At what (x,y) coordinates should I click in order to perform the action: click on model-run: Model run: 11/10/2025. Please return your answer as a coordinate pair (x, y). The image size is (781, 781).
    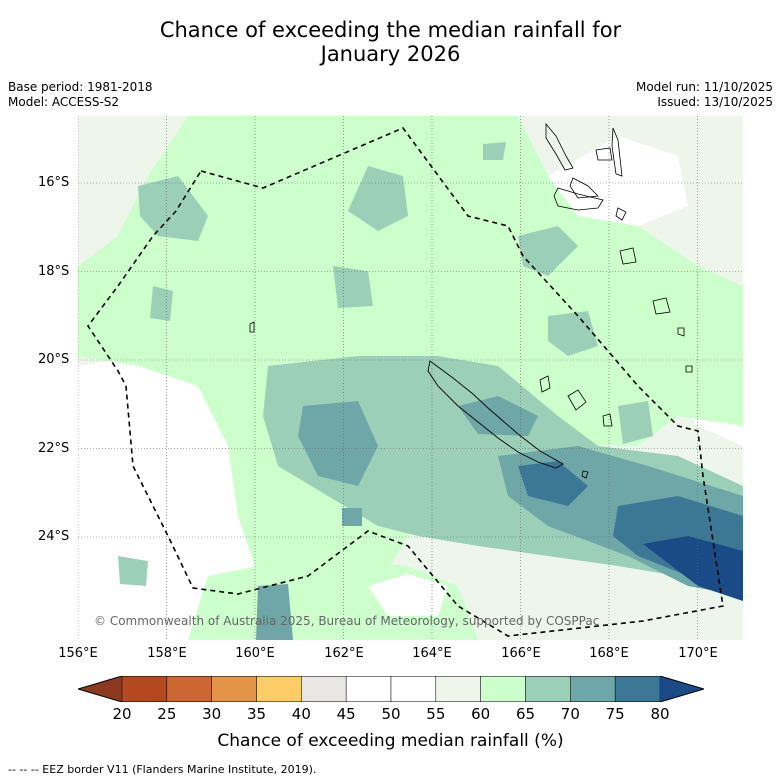
    Looking at the image, I should click on (704, 87).